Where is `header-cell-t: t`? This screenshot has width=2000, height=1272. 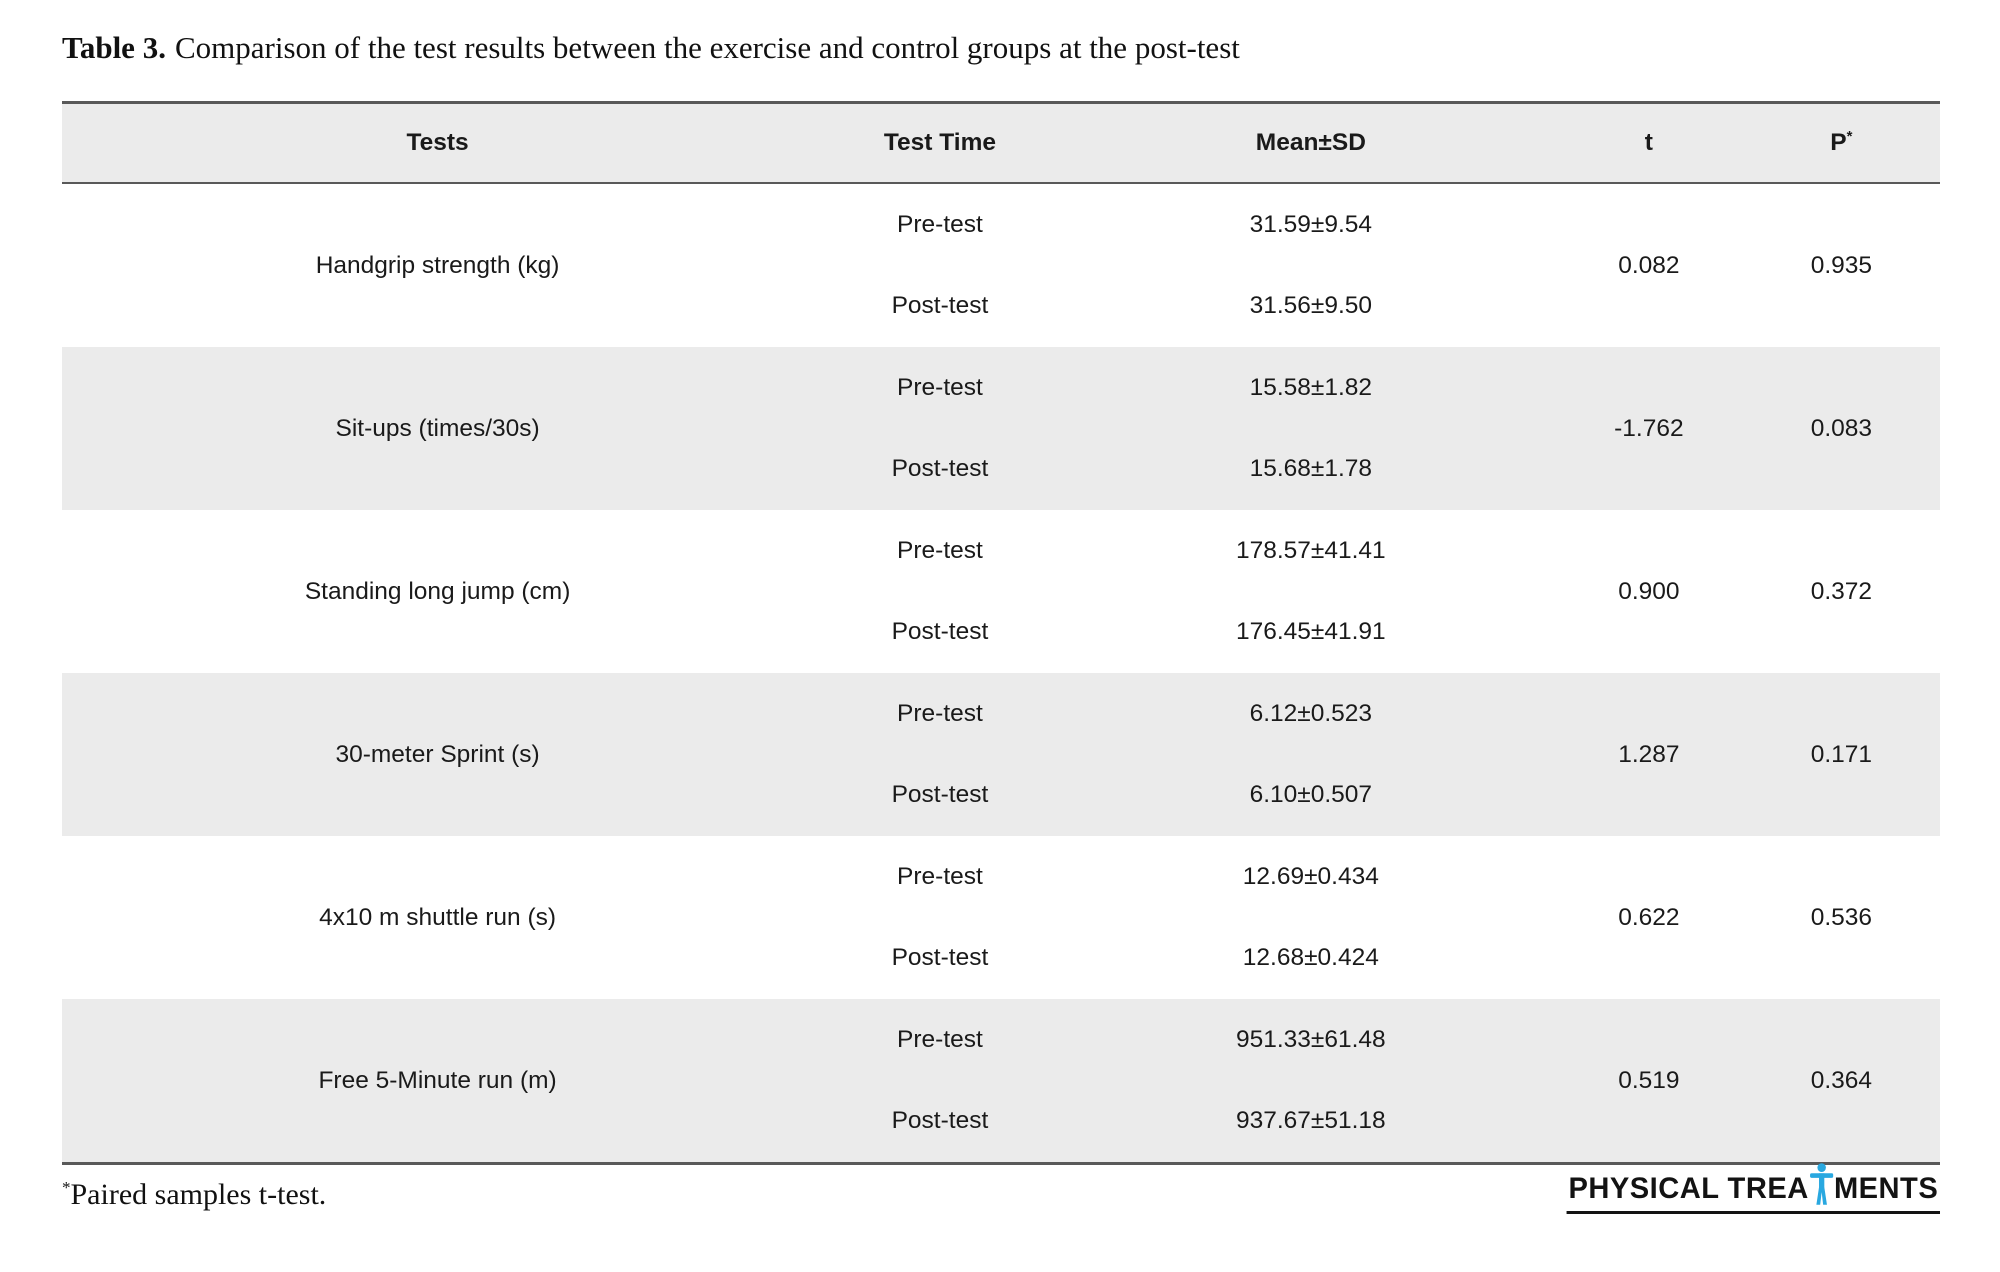 header-cell-t: t is located at coordinates (1648, 142).